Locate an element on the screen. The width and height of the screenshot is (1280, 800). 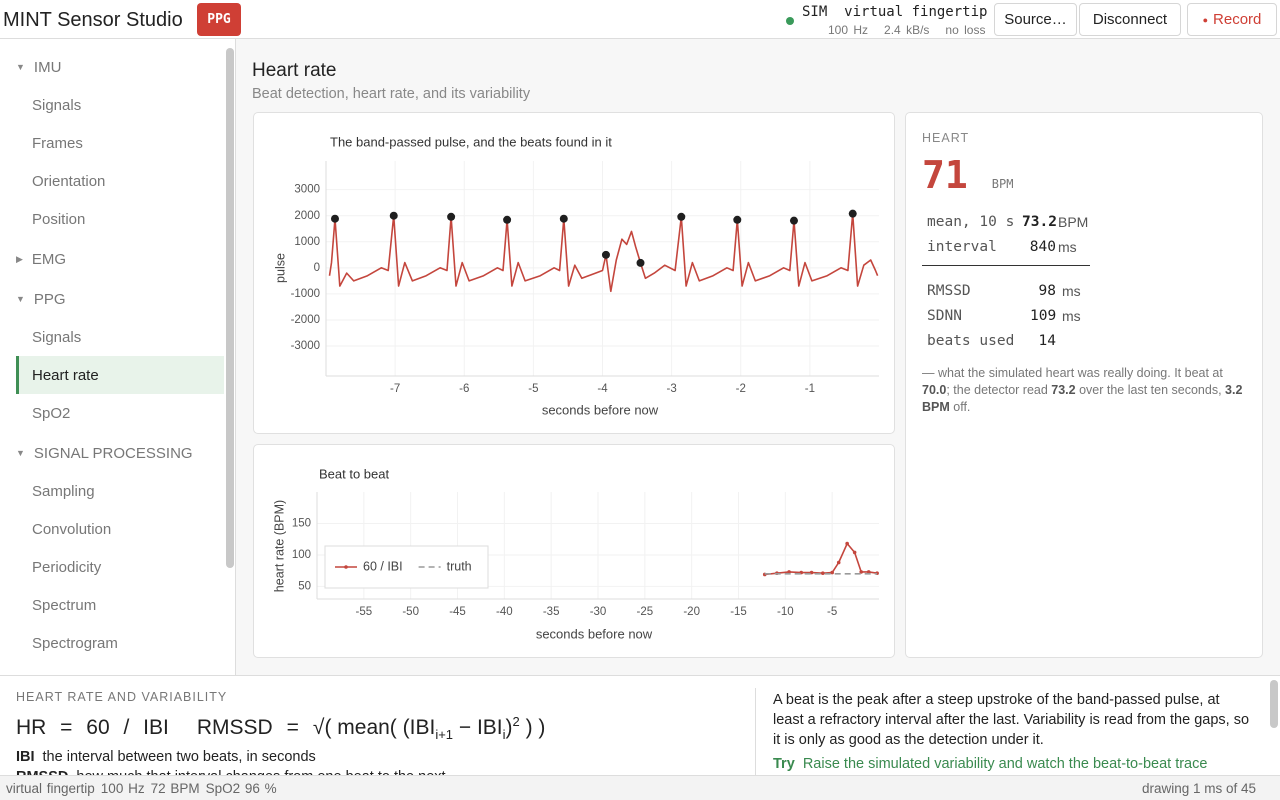
throughput: 2.4 kB/s is located at coordinates (907, 30).